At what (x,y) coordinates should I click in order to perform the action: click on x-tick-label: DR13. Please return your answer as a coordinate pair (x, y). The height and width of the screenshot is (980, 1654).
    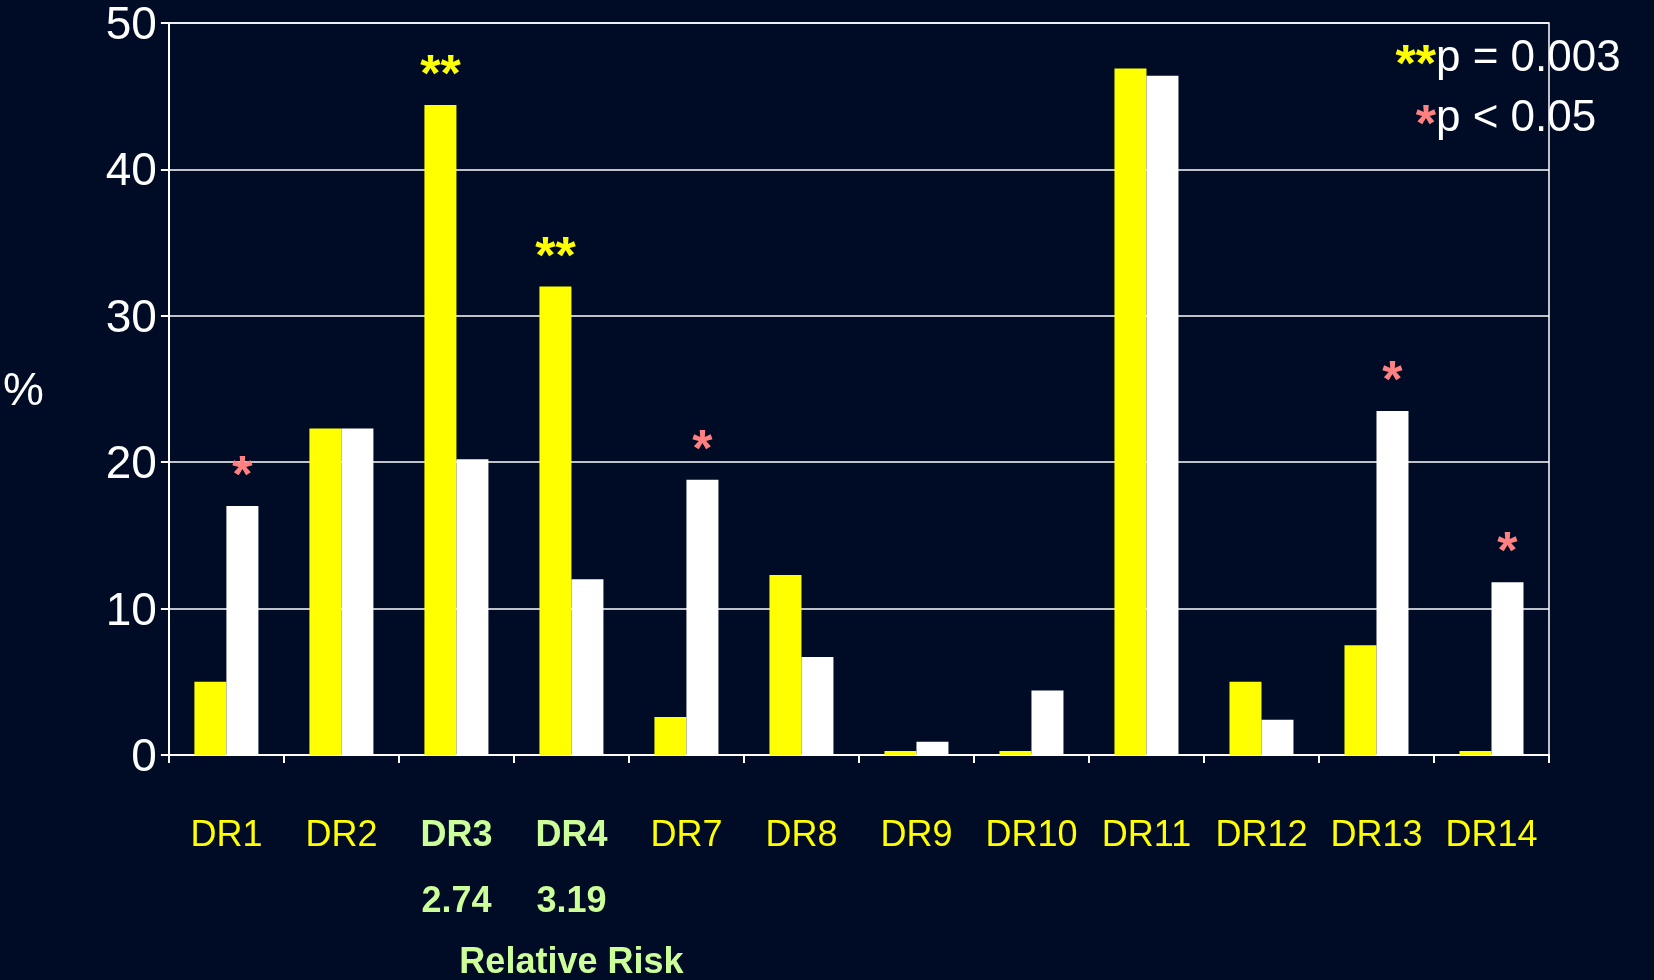
    Looking at the image, I should click on (1376, 833).